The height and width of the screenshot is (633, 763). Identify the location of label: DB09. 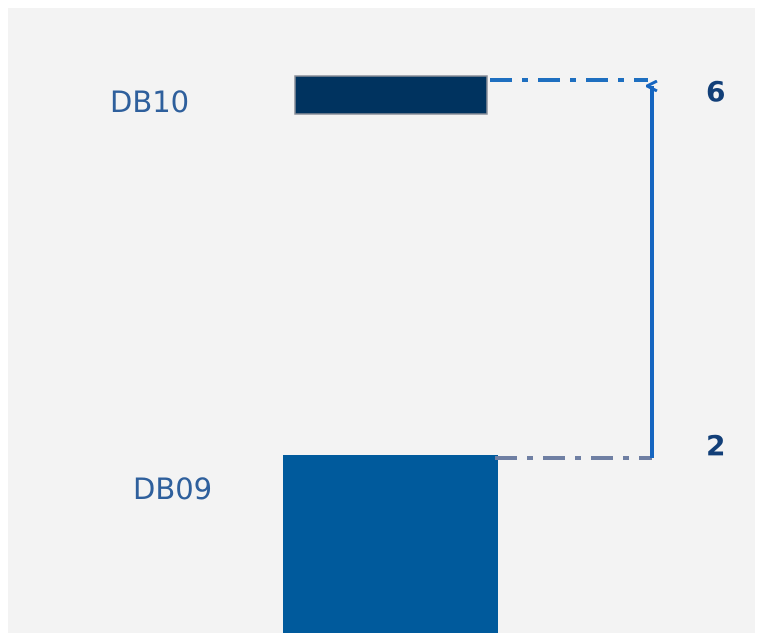
(172, 489).